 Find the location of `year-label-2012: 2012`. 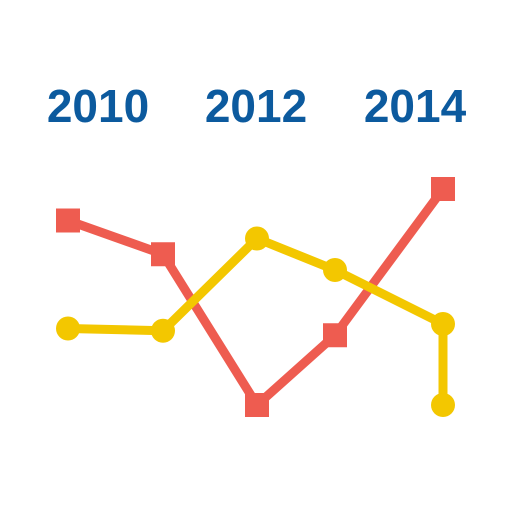

year-label-2012: 2012 is located at coordinates (256, 106).